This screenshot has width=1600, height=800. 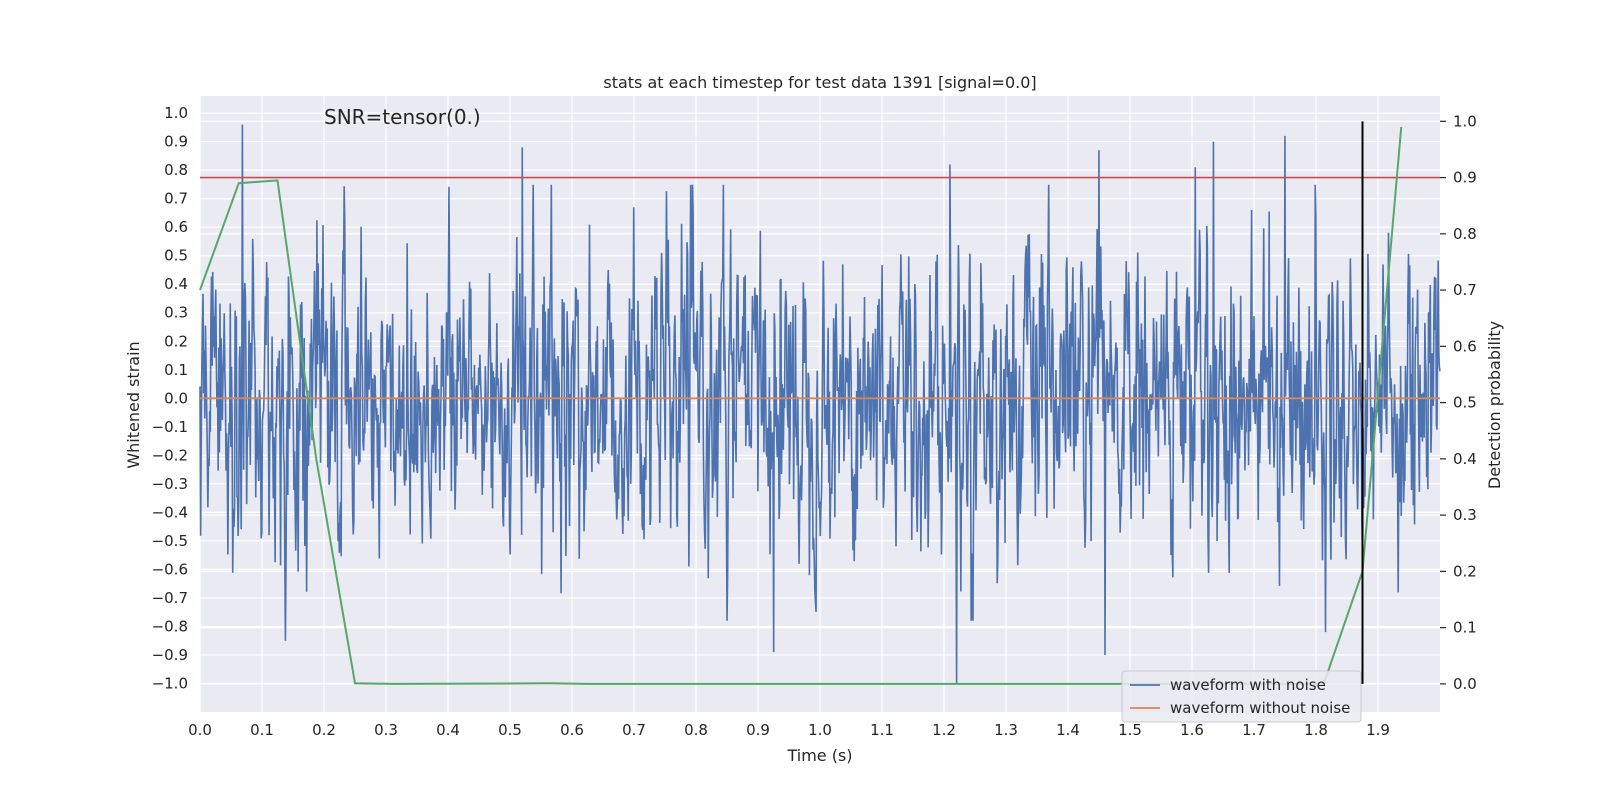 I want to click on snr-annotation: SNR=tensor(0.), so click(x=402, y=117).